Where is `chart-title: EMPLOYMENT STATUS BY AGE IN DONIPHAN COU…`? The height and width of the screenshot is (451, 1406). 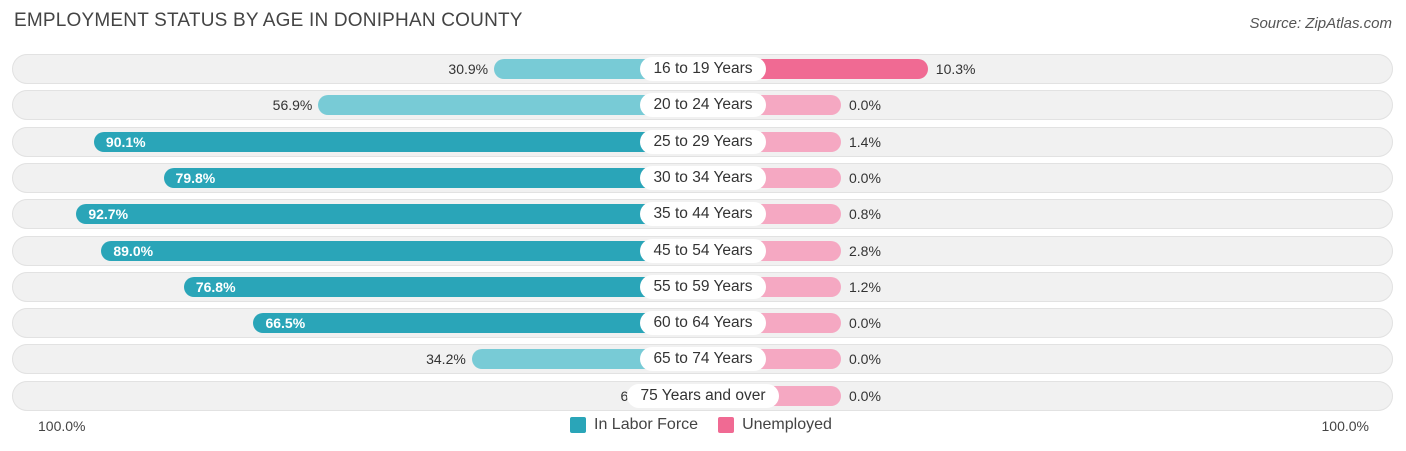
chart-title: EMPLOYMENT STATUS BY AGE IN DONIPHAN COU… is located at coordinates (268, 20).